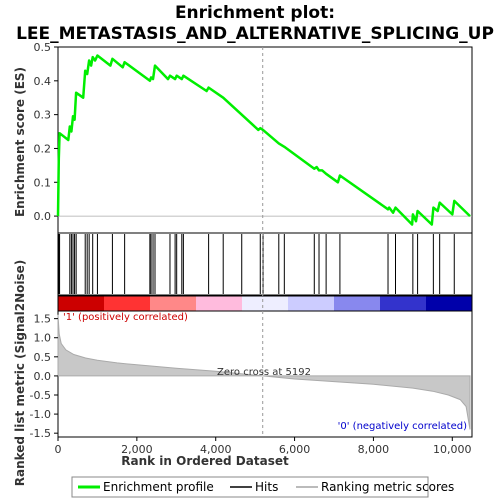 The image size is (500, 500). I want to click on negative-correlated-label: '0' (negatively correlated), so click(402, 426).